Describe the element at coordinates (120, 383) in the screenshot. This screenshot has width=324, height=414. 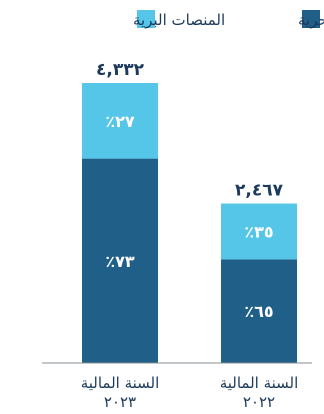
I see `x-tick-label-0-0: السنة المالية` at that location.